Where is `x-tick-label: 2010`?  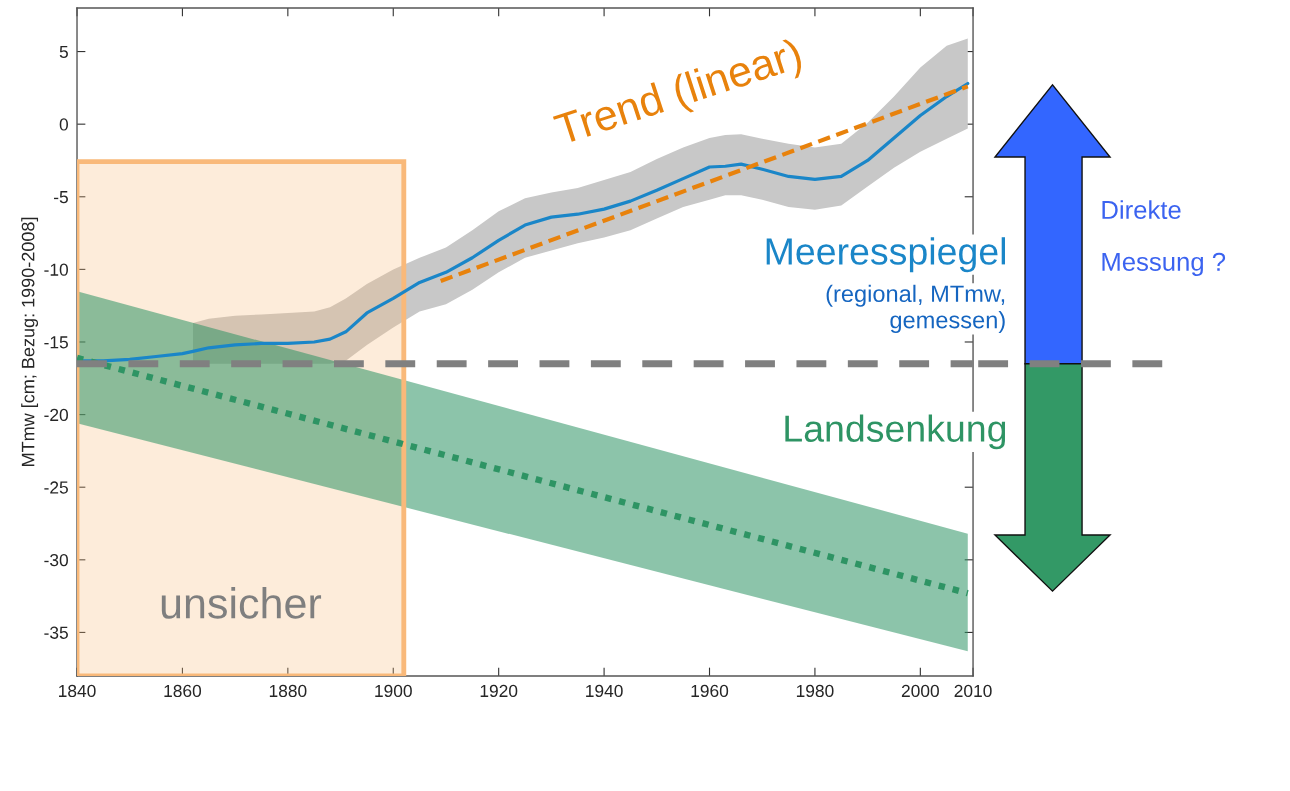 x-tick-label: 2010 is located at coordinates (973, 691).